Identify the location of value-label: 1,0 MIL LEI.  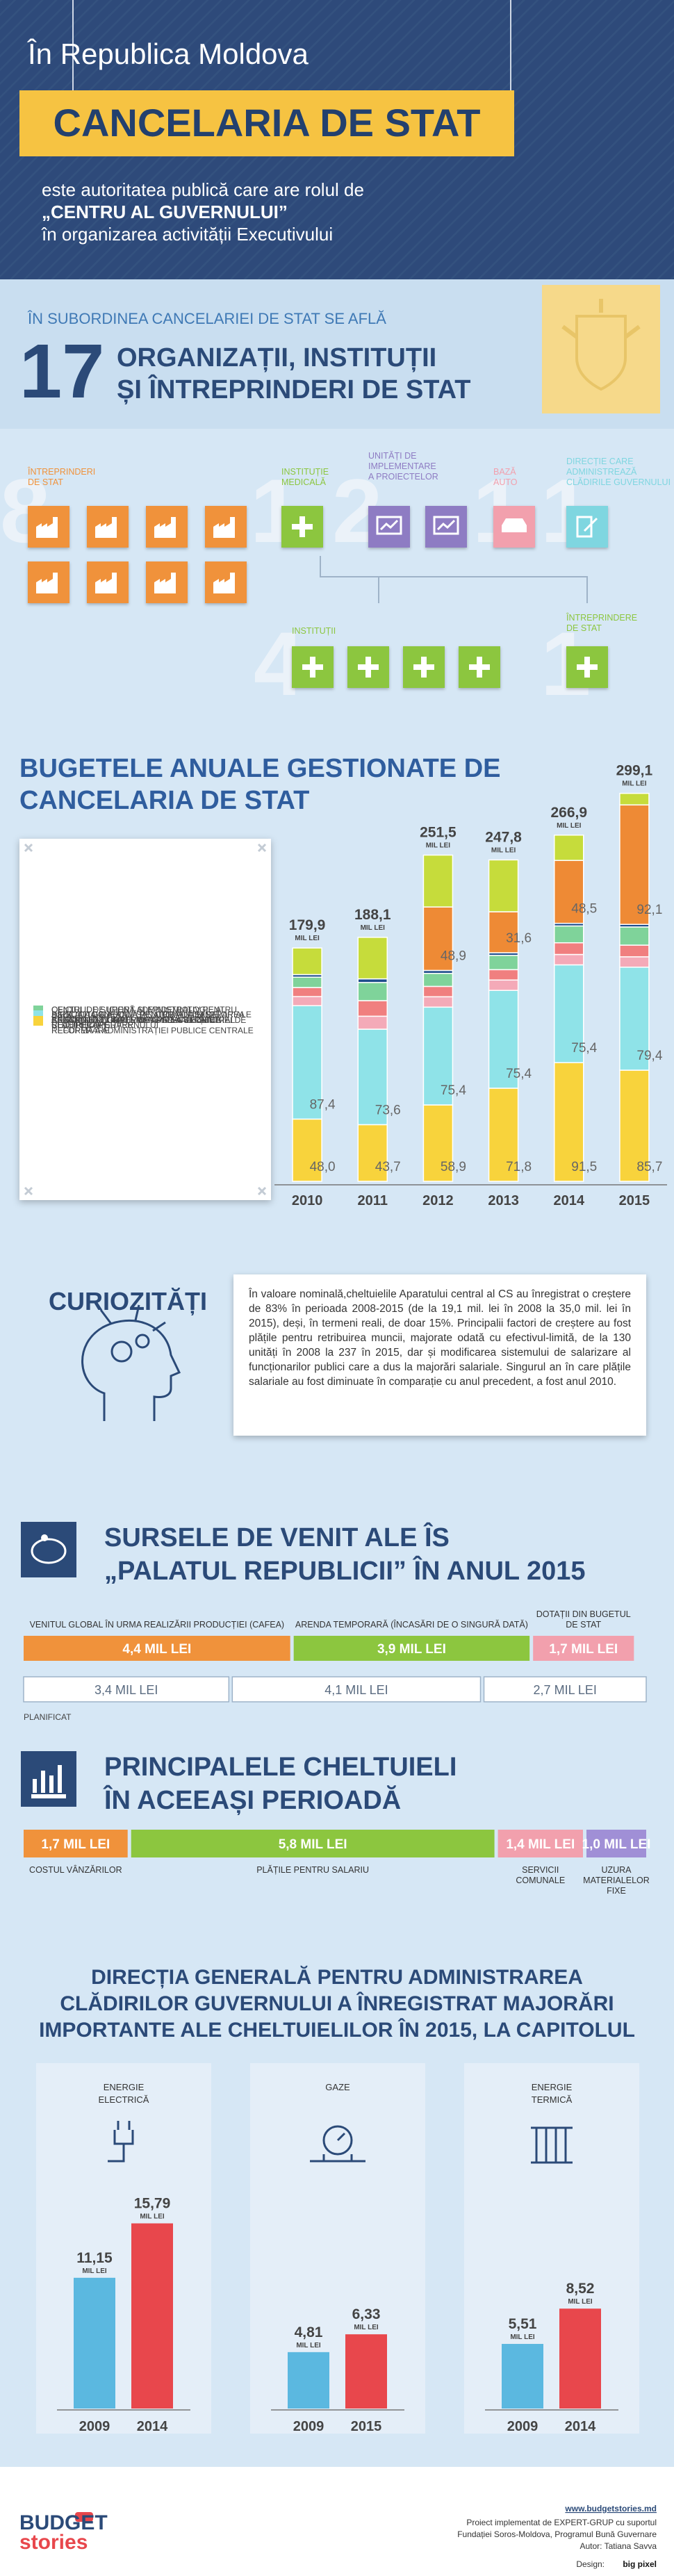
(616, 1844).